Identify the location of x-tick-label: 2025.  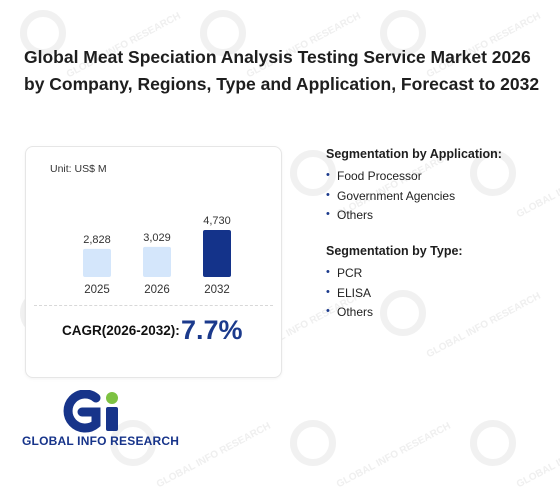
(97, 290).